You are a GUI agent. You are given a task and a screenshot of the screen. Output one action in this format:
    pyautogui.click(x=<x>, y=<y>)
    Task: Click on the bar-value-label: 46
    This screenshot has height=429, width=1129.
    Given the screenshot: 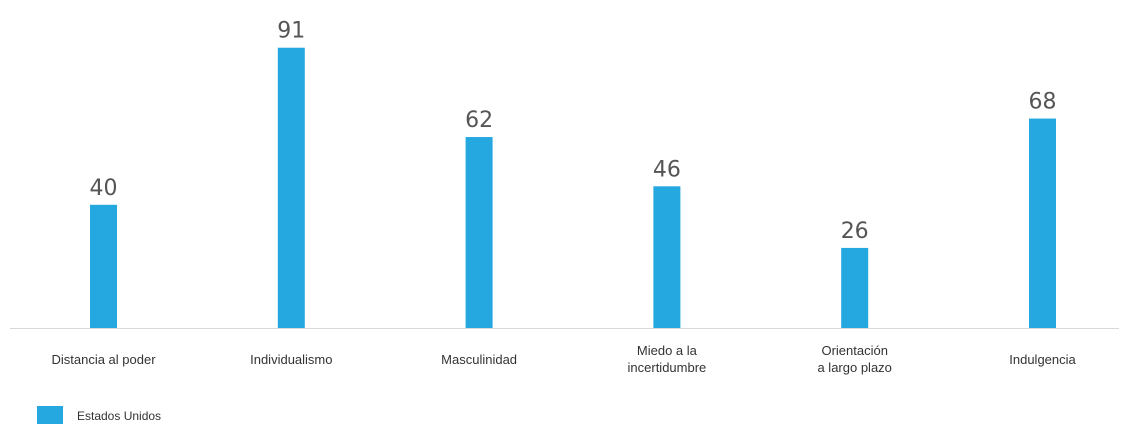 What is the action you would take?
    pyautogui.click(x=667, y=169)
    